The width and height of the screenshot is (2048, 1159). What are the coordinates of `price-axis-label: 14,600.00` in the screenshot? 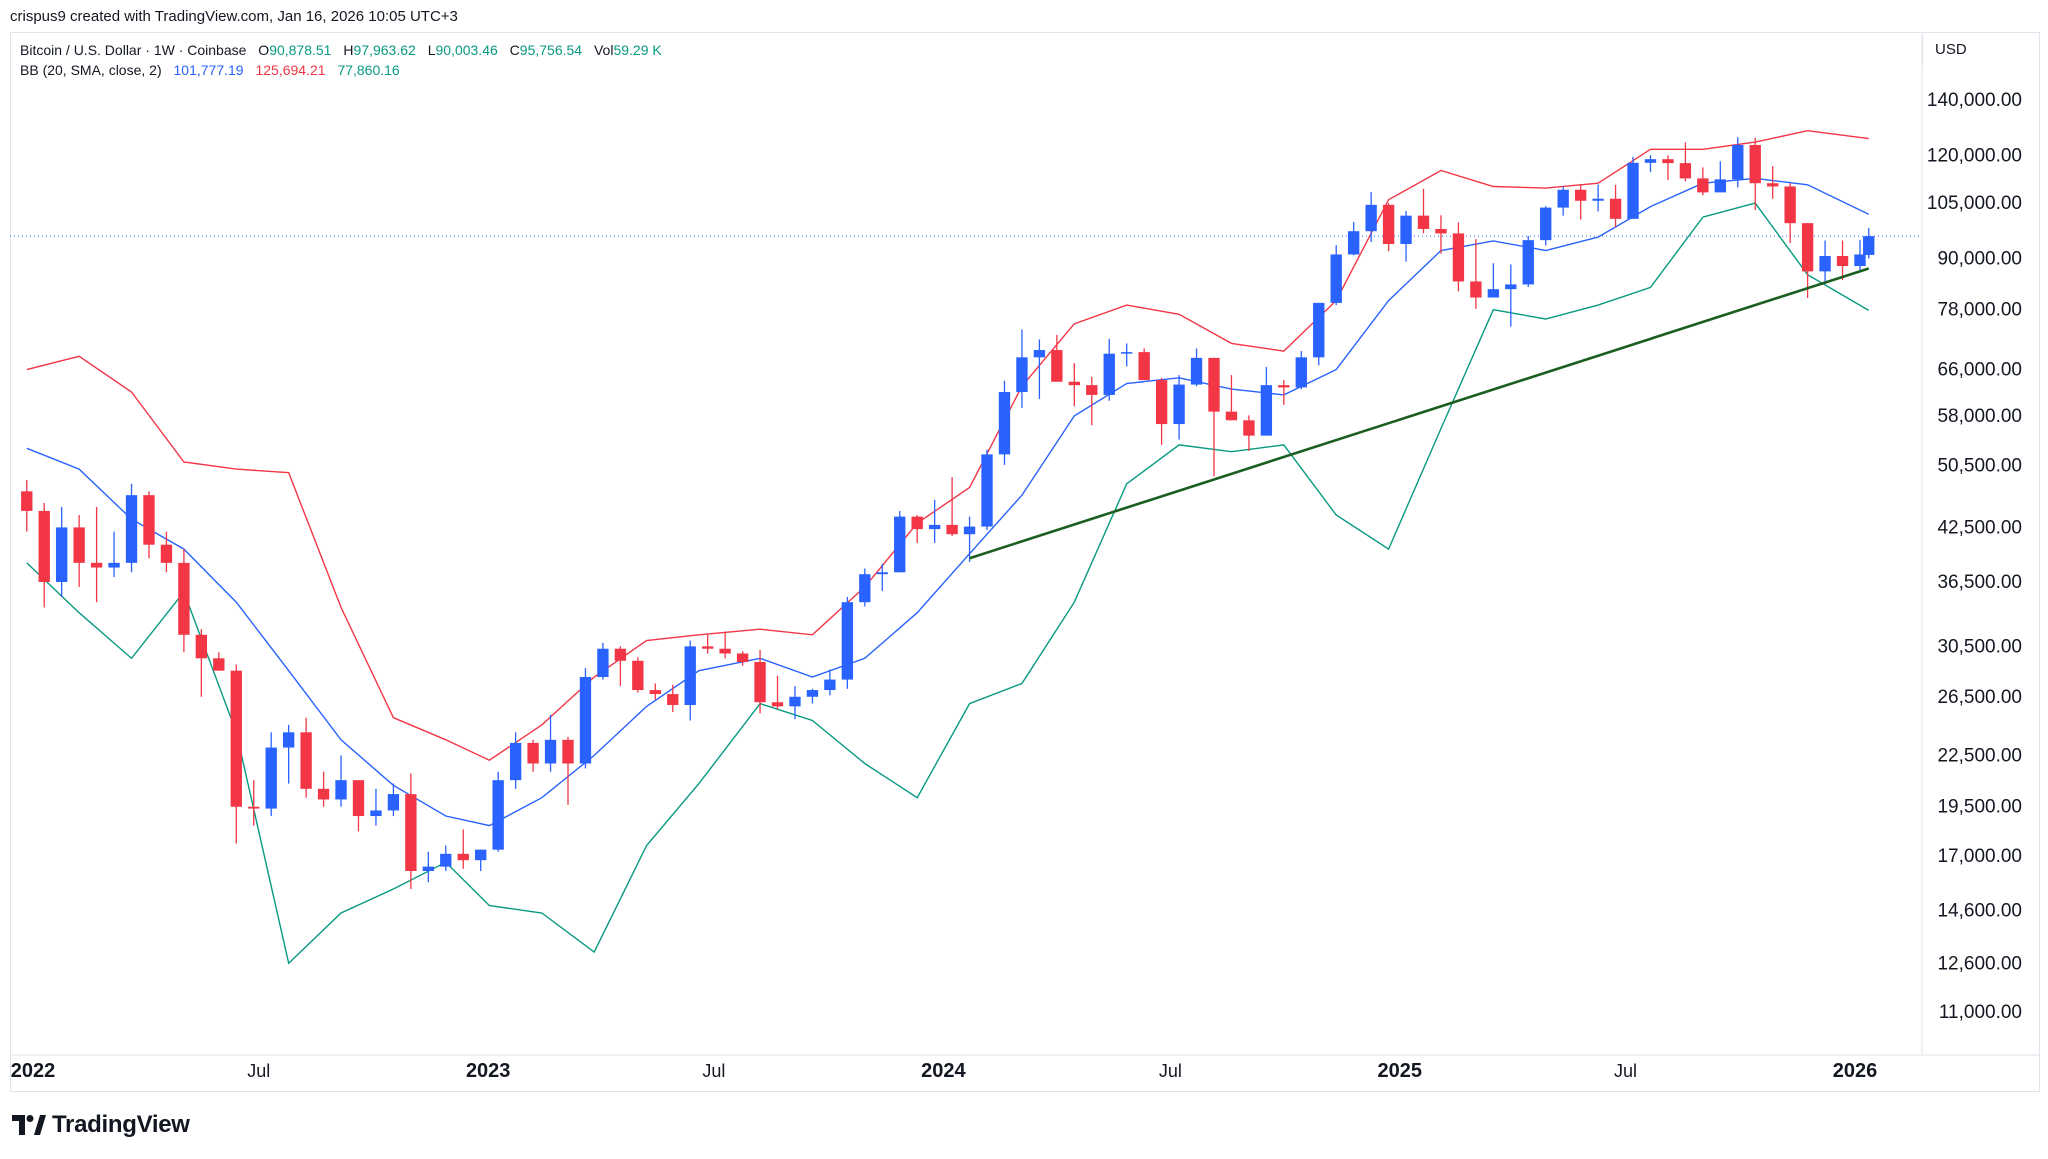 It's located at (1979, 910).